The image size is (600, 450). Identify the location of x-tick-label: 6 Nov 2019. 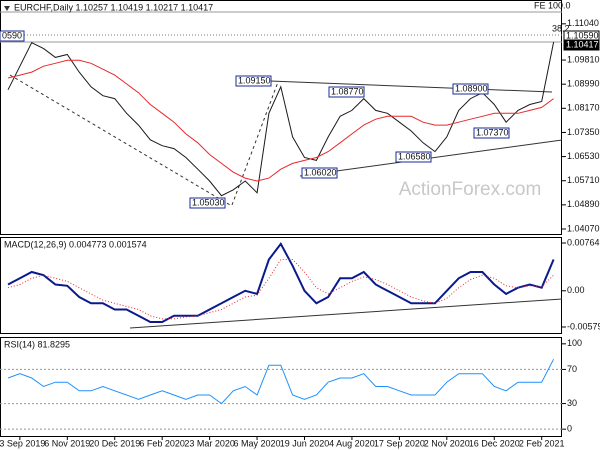
(67, 443).